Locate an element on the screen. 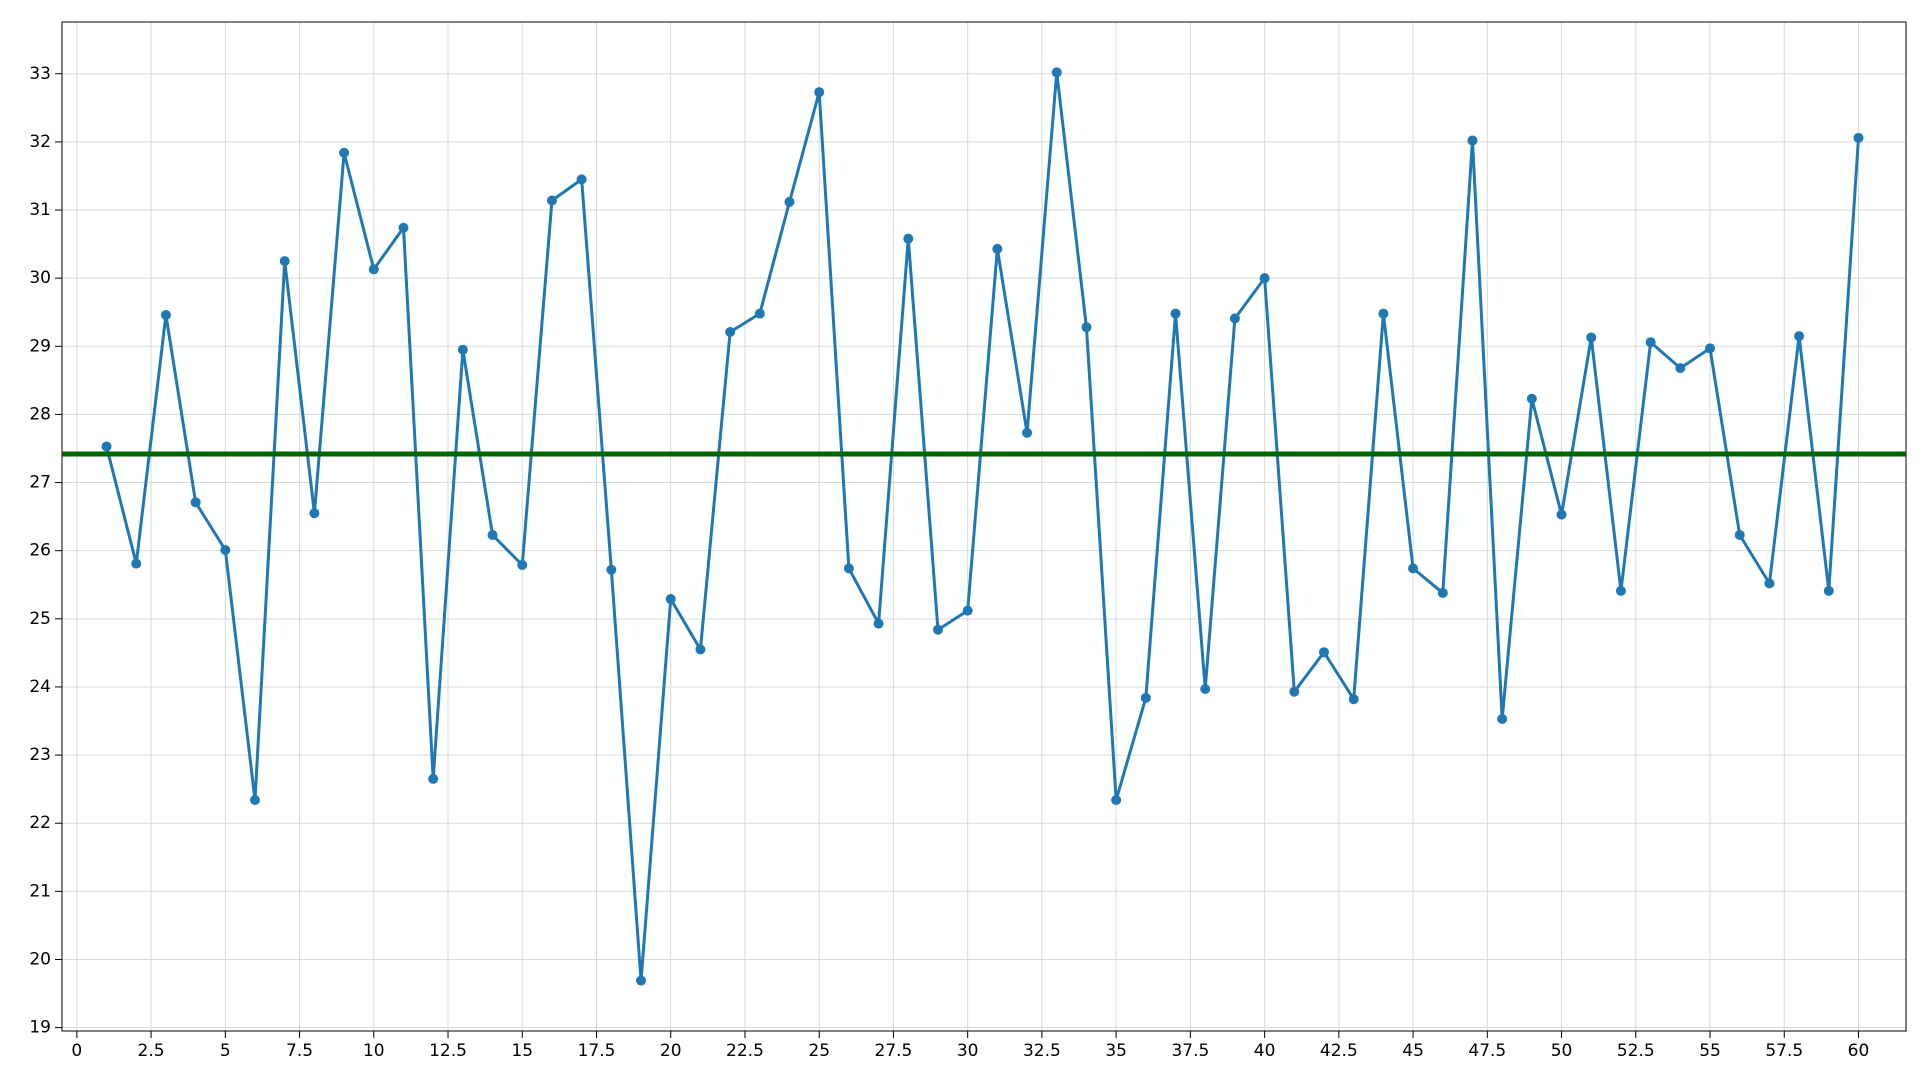  x-tick-label: 57.5 is located at coordinates (1784, 1051).